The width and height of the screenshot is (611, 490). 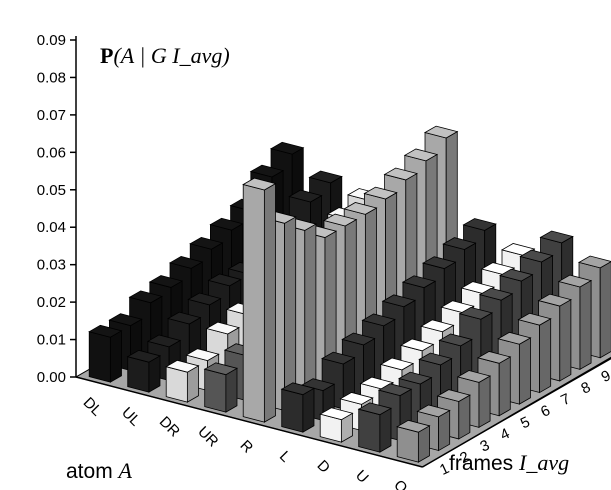 What do you see at coordinates (171, 55) in the screenshot?
I see `chart-title-rest: (A | G I_avg)` at bounding box center [171, 55].